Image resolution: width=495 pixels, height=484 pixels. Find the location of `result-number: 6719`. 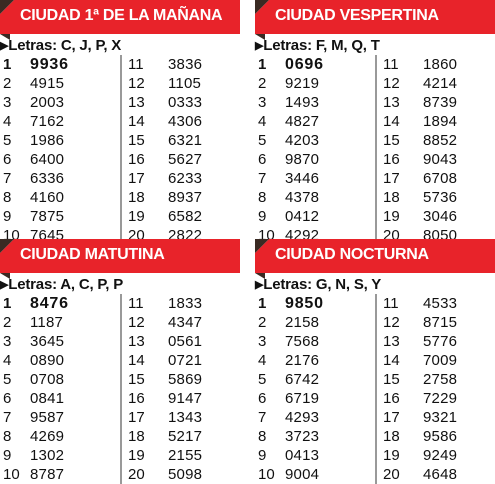

result-number: 6719 is located at coordinates (302, 398).